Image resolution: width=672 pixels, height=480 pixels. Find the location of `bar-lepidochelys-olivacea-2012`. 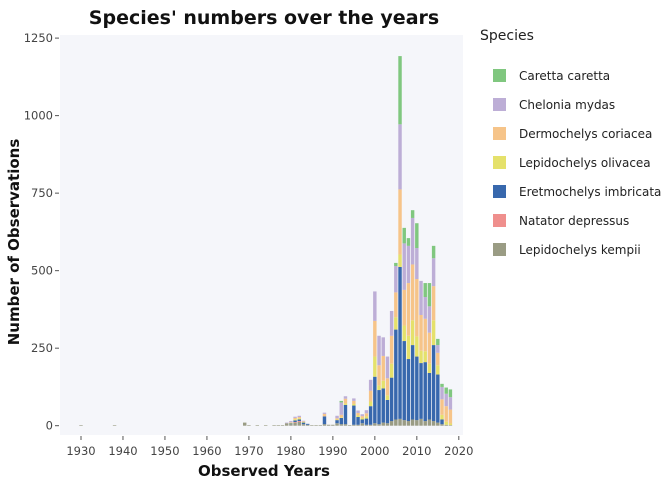

bar-lepidochelys-olivacea-2012 is located at coordinates (425, 357).